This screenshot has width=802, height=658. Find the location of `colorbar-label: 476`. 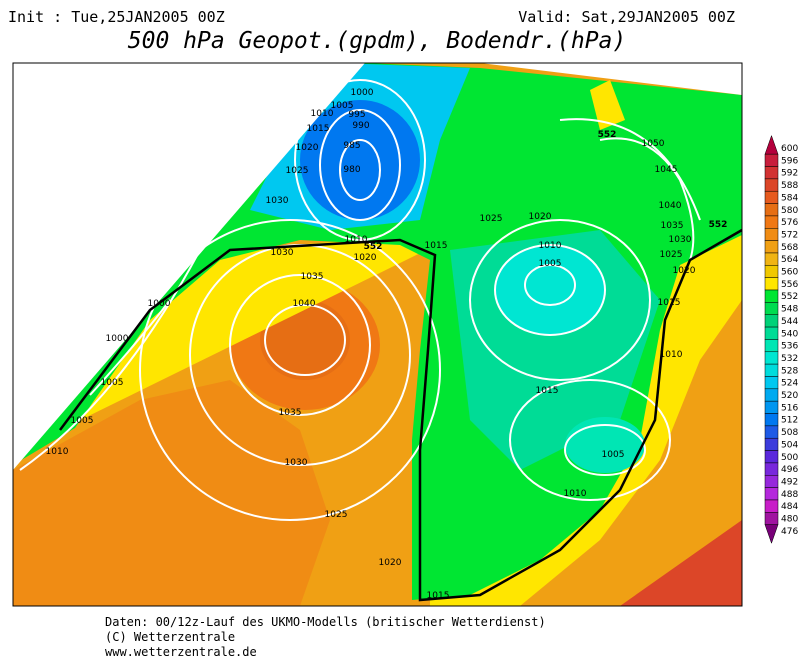

colorbar-label: 476 is located at coordinates (789, 532).